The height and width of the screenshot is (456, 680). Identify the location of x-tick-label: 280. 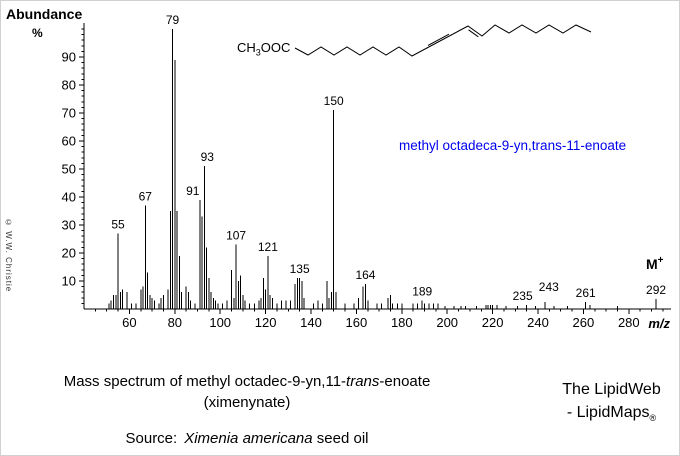
(629, 322).